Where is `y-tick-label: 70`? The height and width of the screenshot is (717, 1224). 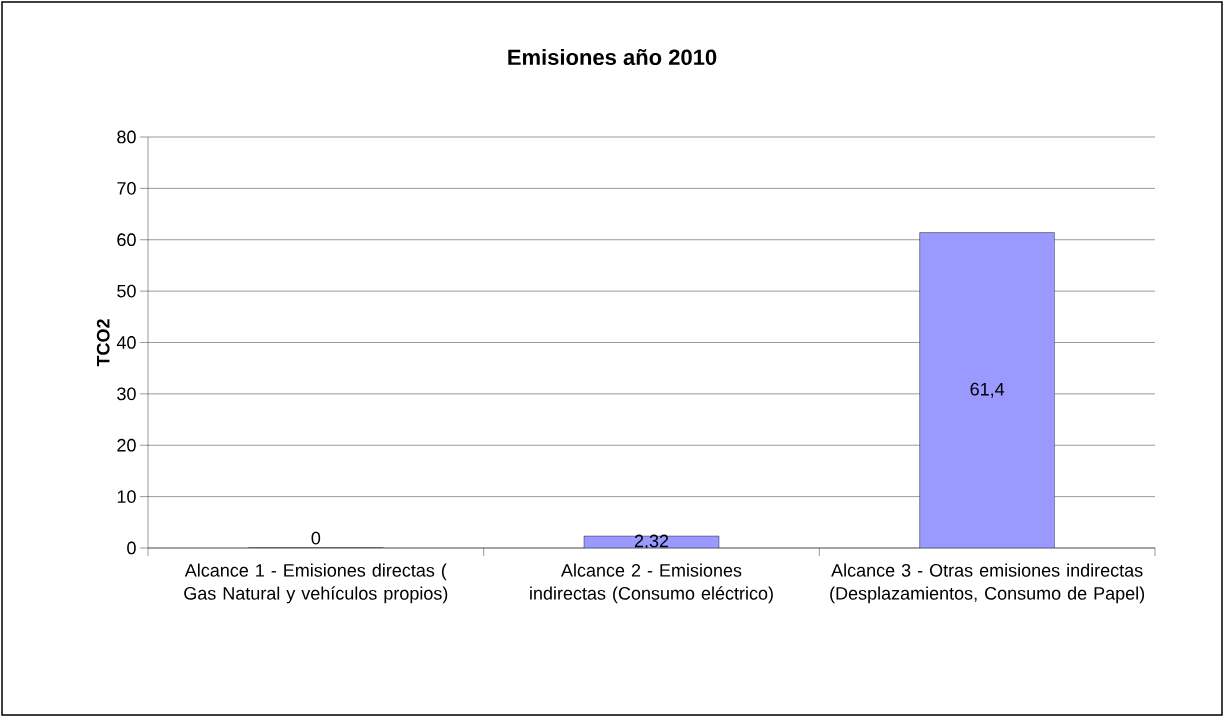
y-tick-label: 70 is located at coordinates (126, 188).